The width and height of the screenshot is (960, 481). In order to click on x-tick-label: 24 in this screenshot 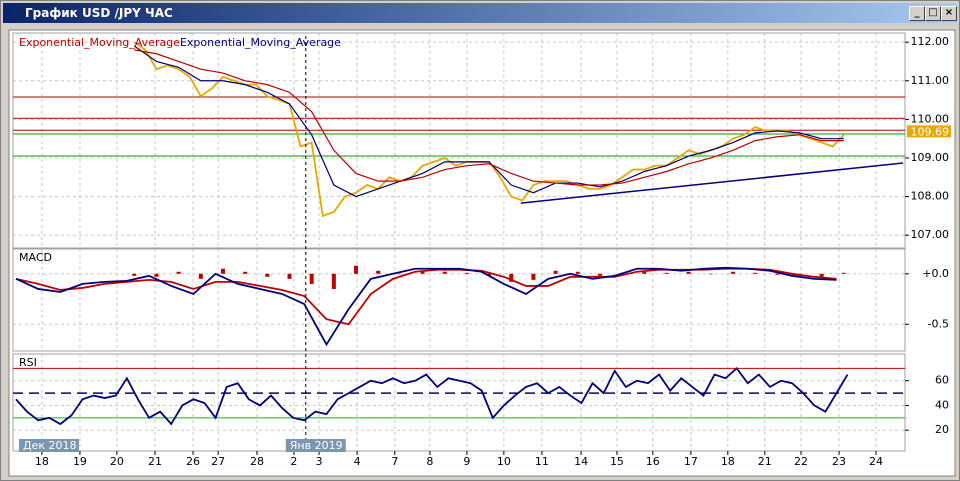, I will do `click(876, 461)`.